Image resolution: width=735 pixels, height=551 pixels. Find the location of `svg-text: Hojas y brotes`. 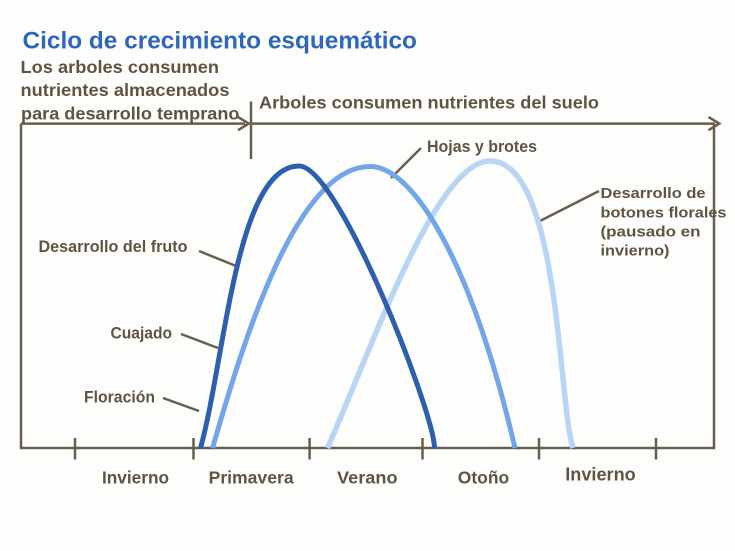

svg-text: Hojas y brotes is located at coordinates (482, 146).